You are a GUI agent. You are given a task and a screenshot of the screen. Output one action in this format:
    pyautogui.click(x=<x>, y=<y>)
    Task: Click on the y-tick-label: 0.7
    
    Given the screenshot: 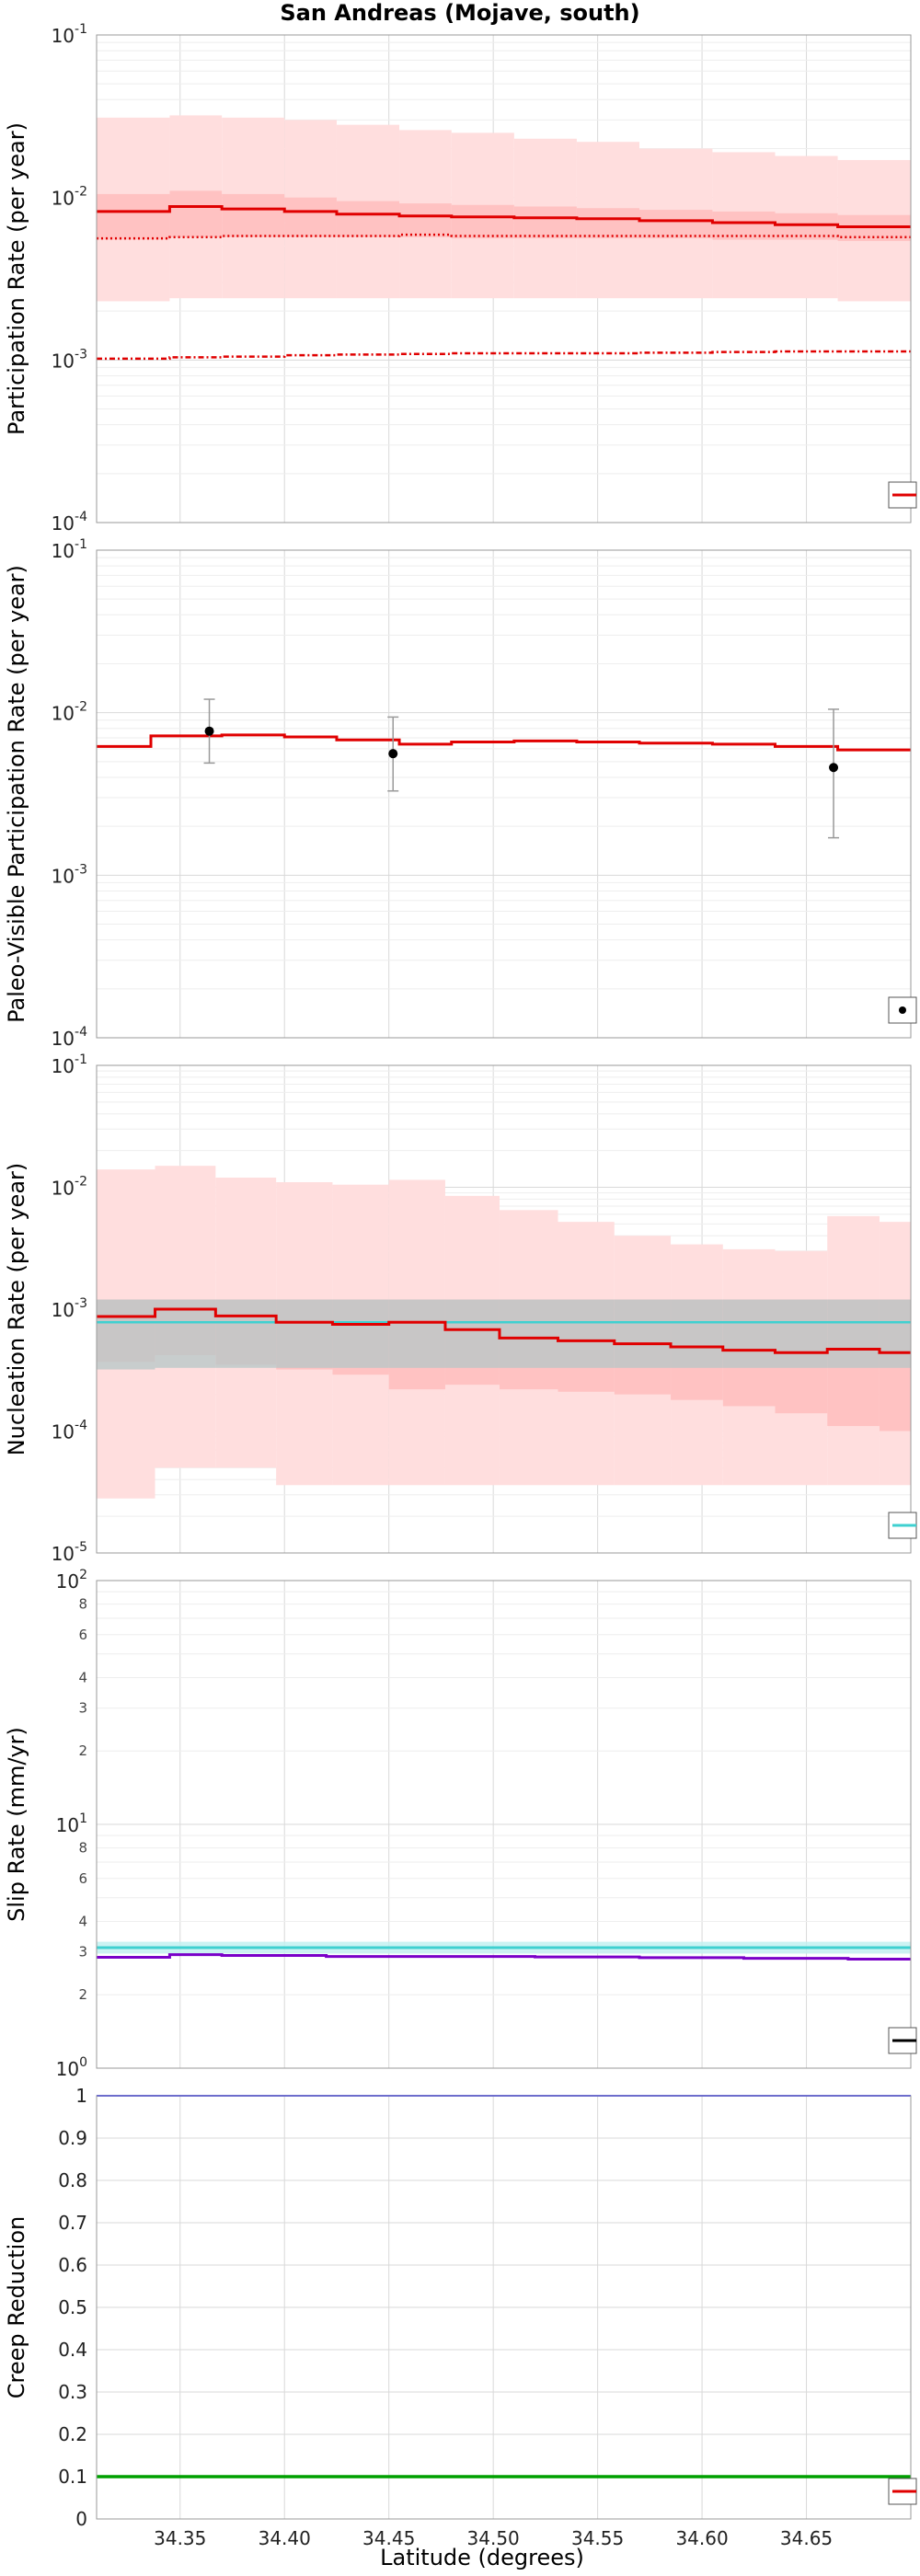 What is the action you would take?
    pyautogui.click(x=72, y=2223)
    